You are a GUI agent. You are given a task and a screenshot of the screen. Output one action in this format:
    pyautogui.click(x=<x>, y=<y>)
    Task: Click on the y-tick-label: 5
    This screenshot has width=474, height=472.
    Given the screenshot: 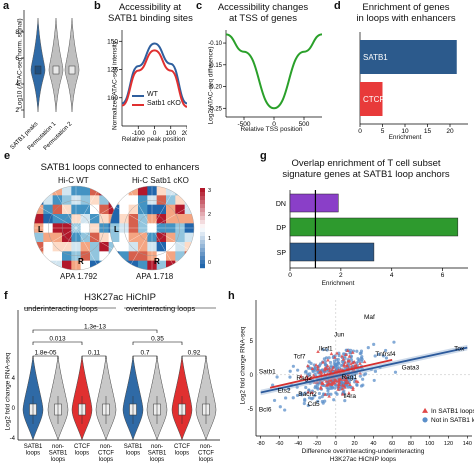 What is the action you would take?
    pyautogui.click(x=252, y=342)
    